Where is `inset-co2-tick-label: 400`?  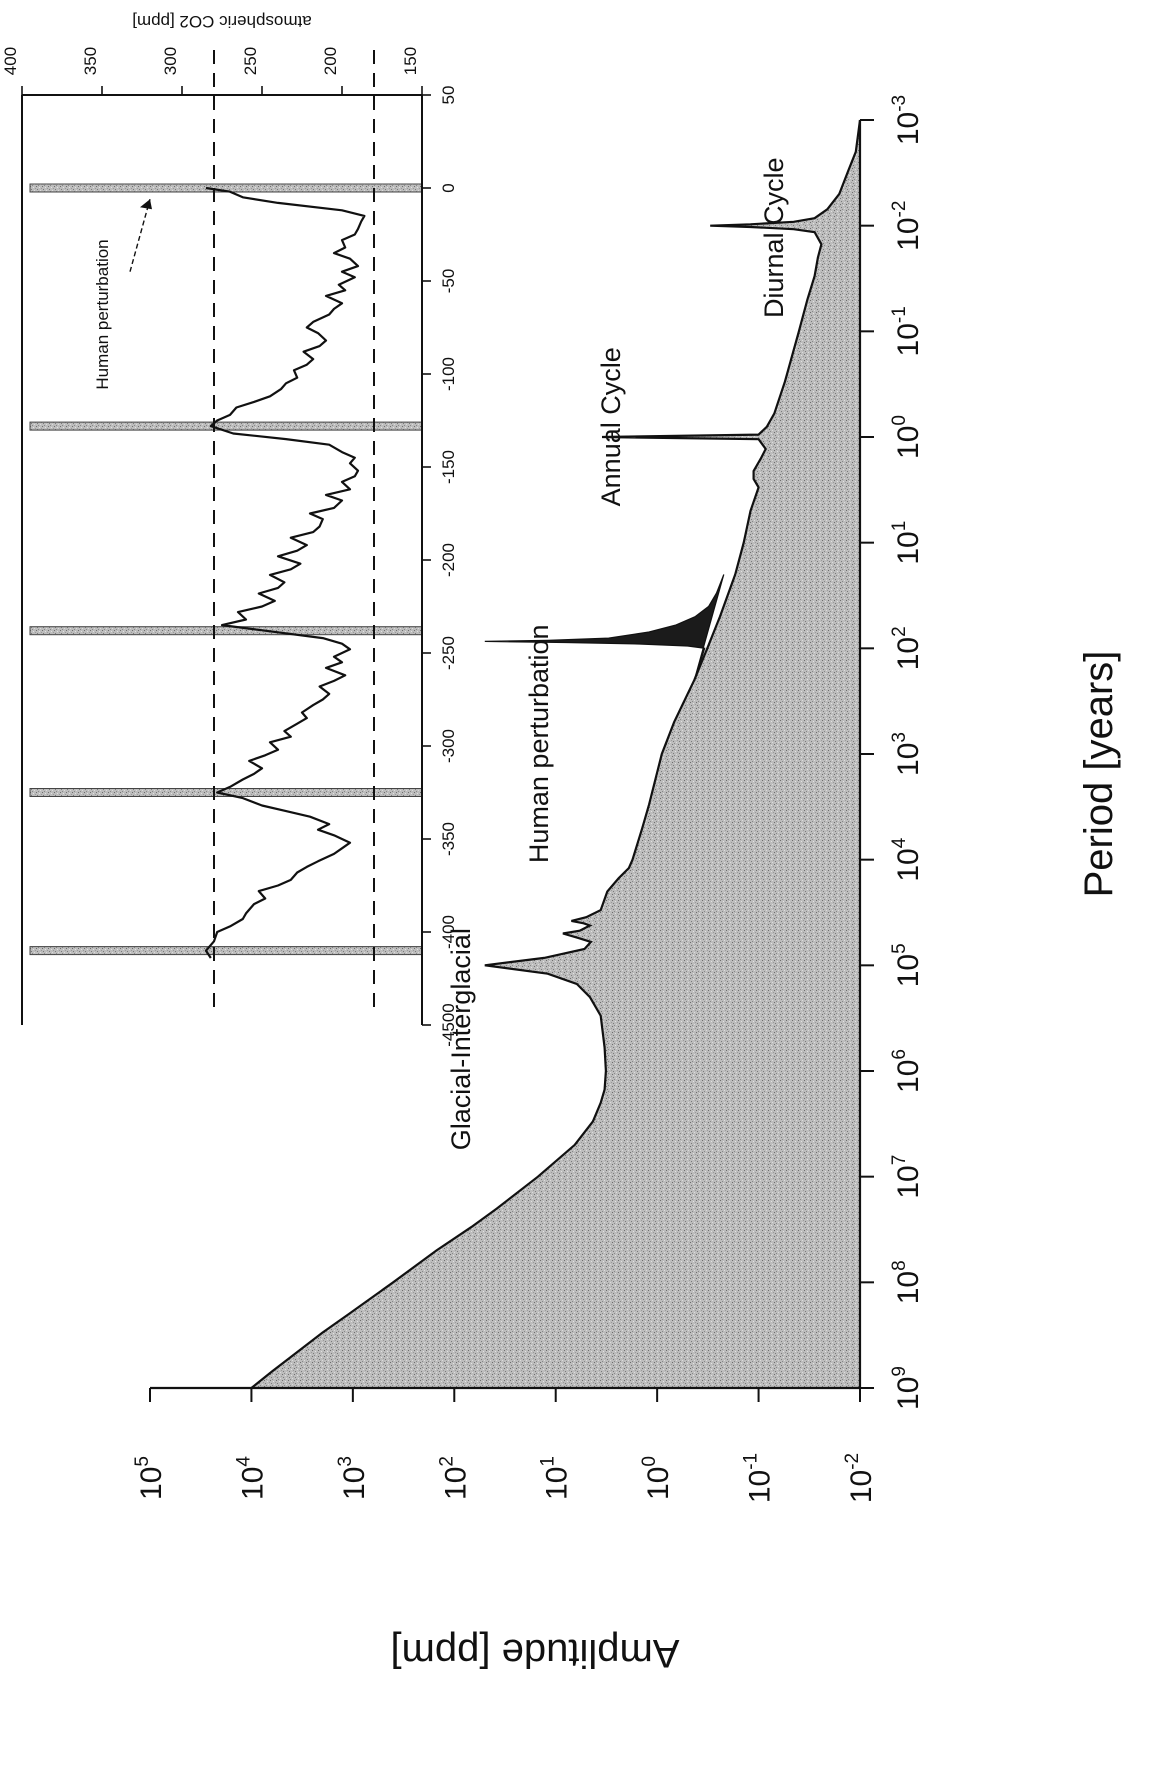
inset-co2-tick-label: 400 is located at coordinates (10, 61).